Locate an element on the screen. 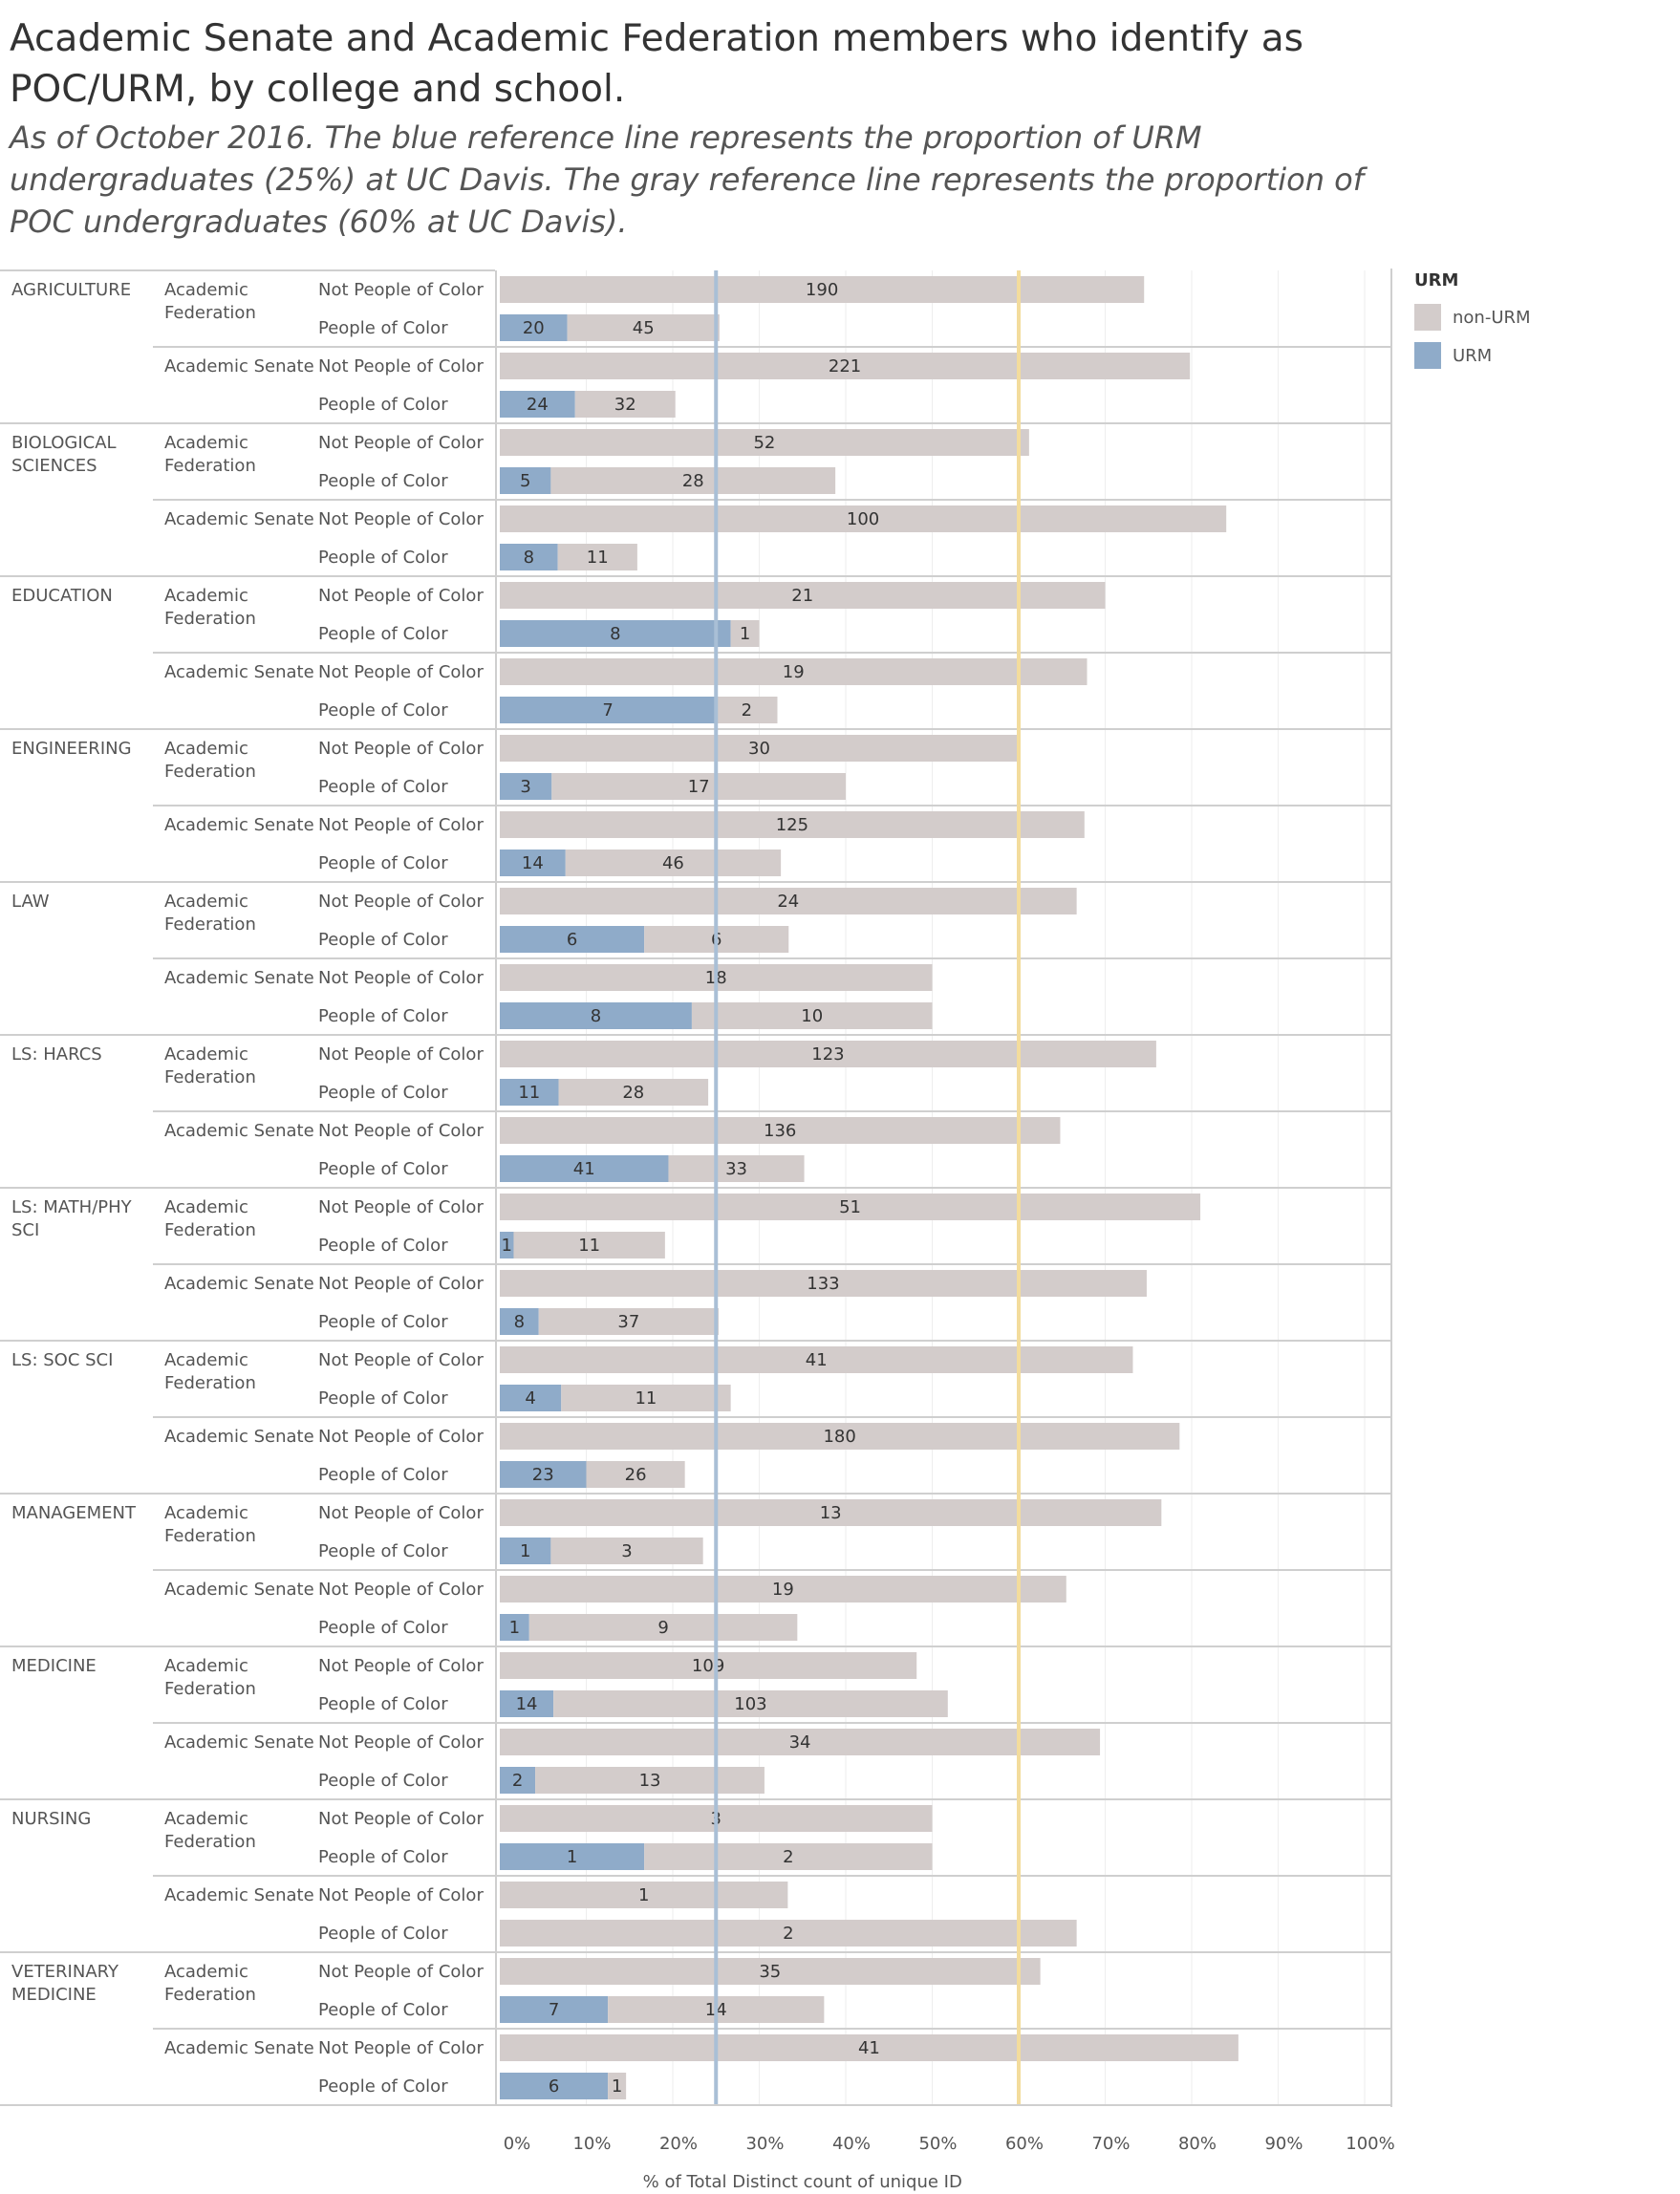  bar-value-non-urm: 180 is located at coordinates (839, 1437).